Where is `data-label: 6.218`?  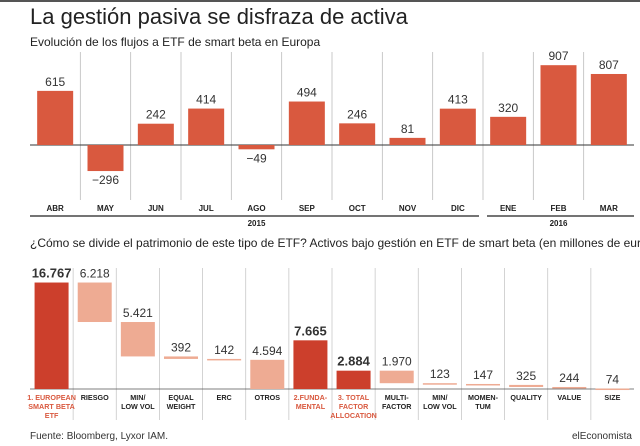 data-label: 6.218 is located at coordinates (95, 274).